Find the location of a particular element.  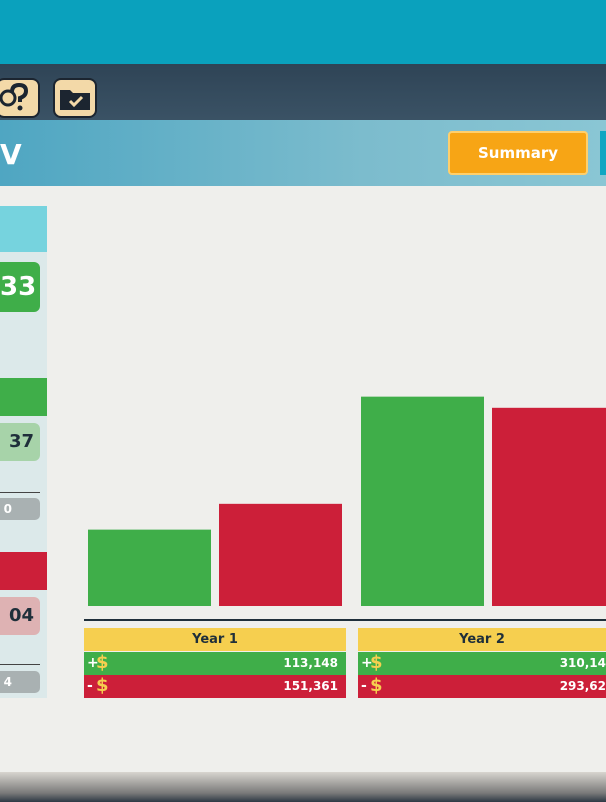

year-1-income-value: 113,148 is located at coordinates (310, 663).